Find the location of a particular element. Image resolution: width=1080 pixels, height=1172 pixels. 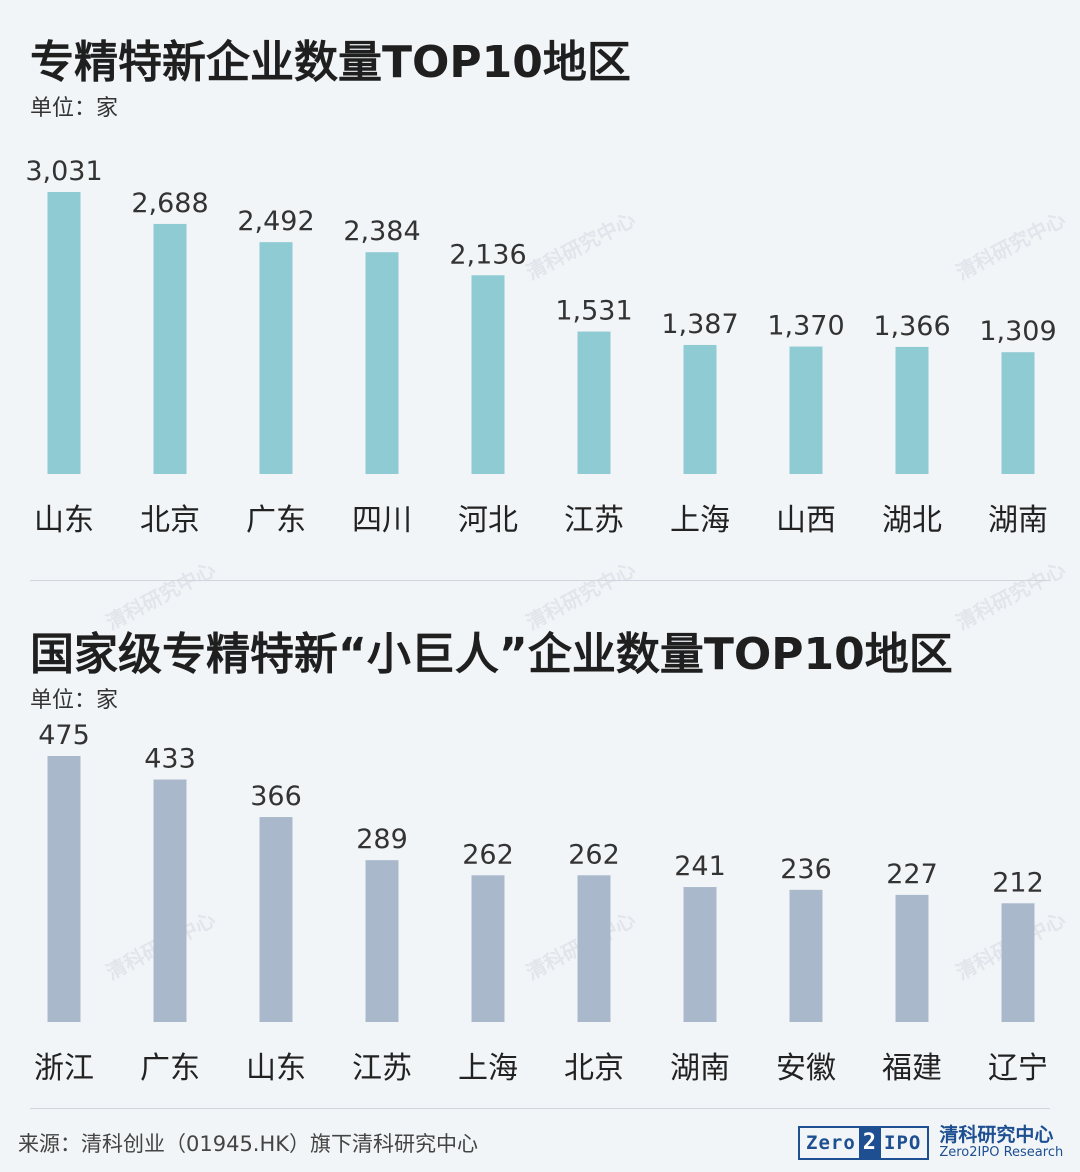

logo-mark-right: IPO is located at coordinates (903, 1143).